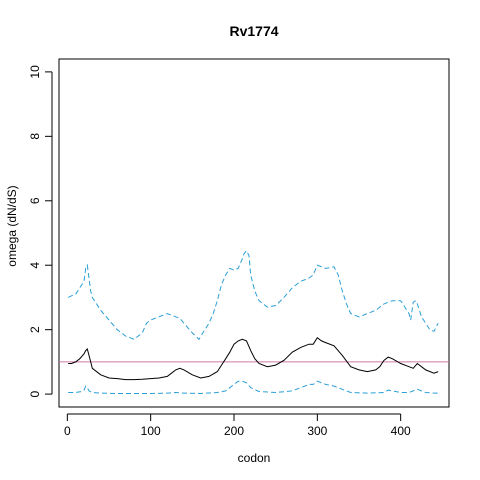 The width and height of the screenshot is (480, 480). I want to click on upper-ci-line, so click(253, 295).